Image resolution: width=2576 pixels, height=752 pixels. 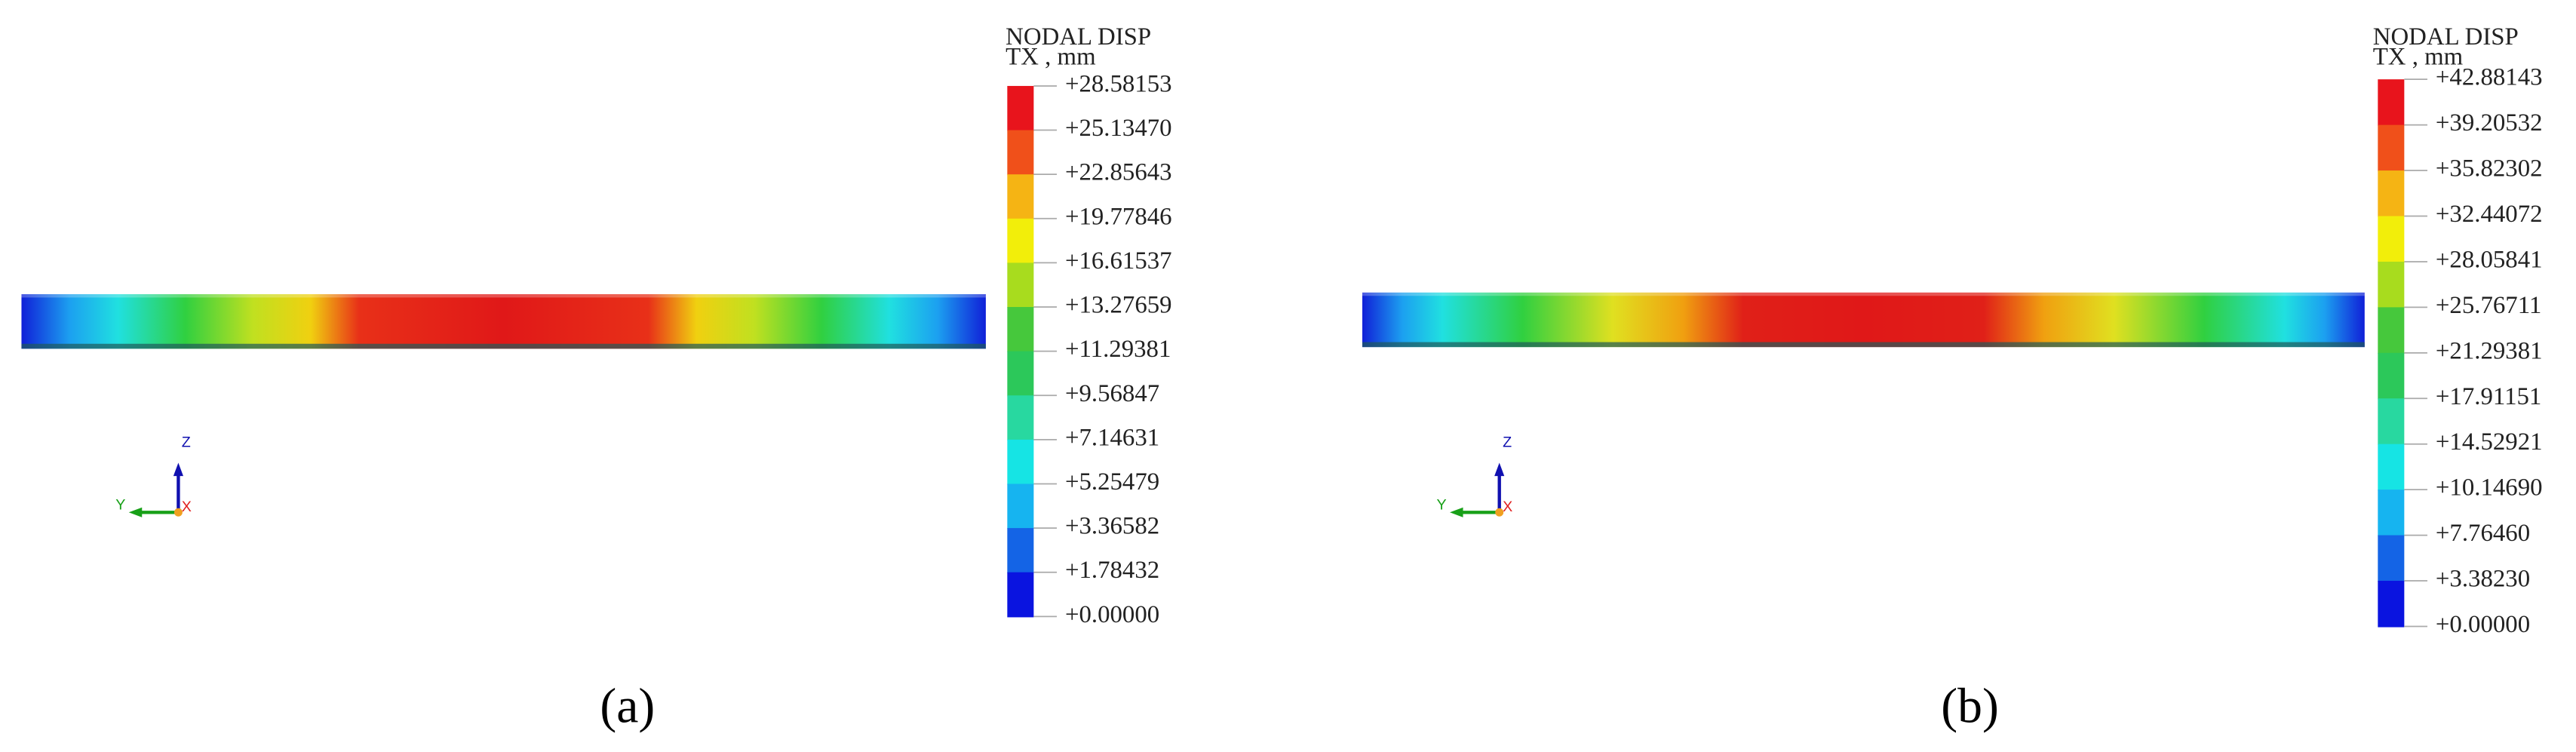 What do you see at coordinates (2489, 78) in the screenshot?
I see `legend-label: +42.88143` at bounding box center [2489, 78].